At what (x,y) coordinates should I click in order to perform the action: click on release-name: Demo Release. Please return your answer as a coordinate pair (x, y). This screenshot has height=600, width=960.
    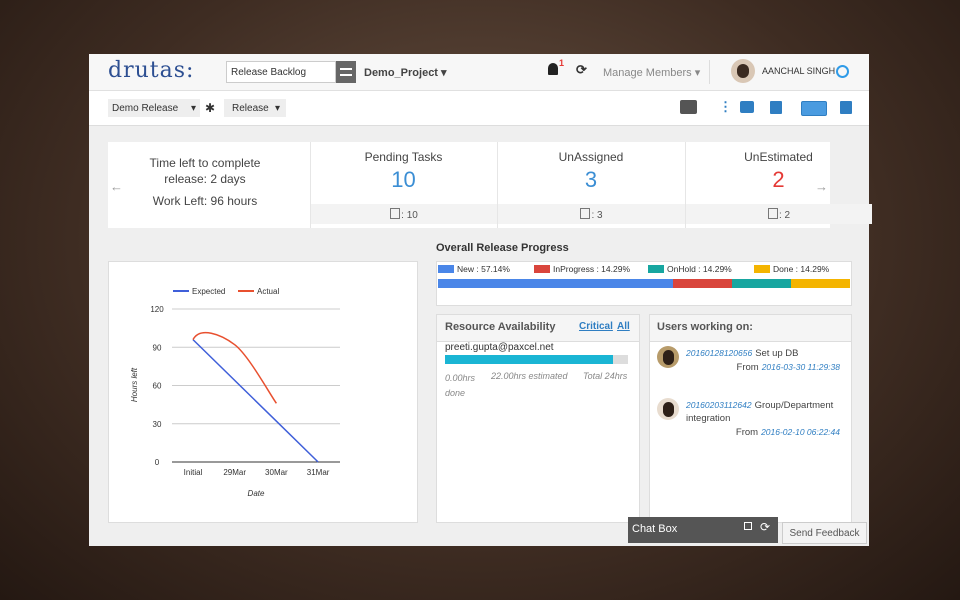
    Looking at the image, I should click on (145, 108).